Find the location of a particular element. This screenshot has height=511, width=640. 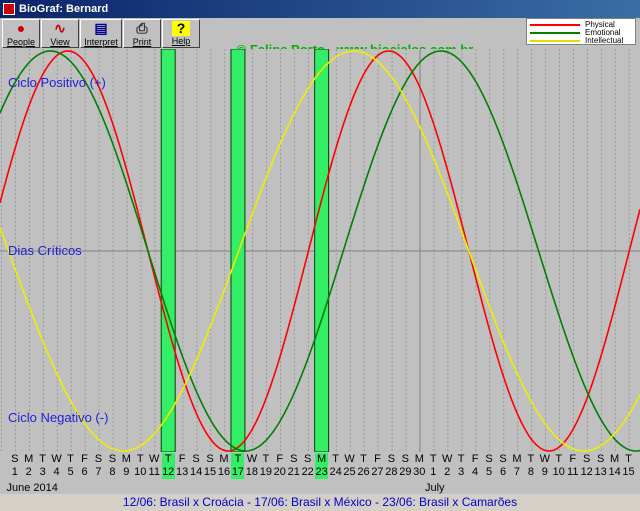

people-icon: ● is located at coordinates (21, 28).